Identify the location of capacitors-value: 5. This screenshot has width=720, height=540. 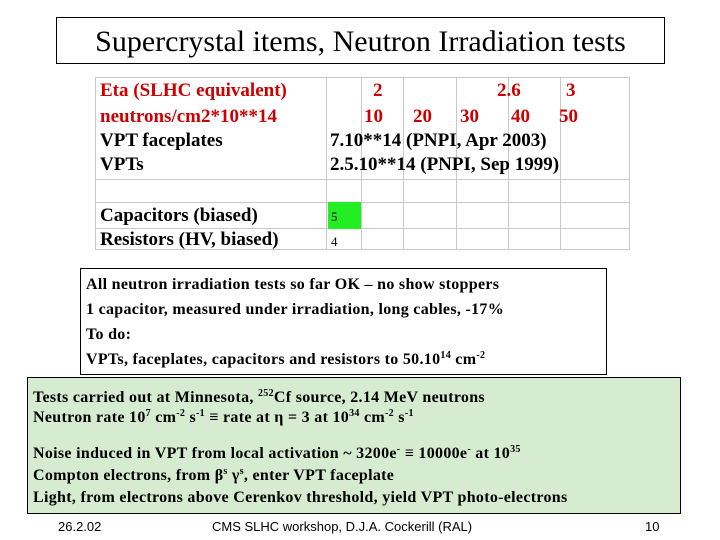
(334, 216).